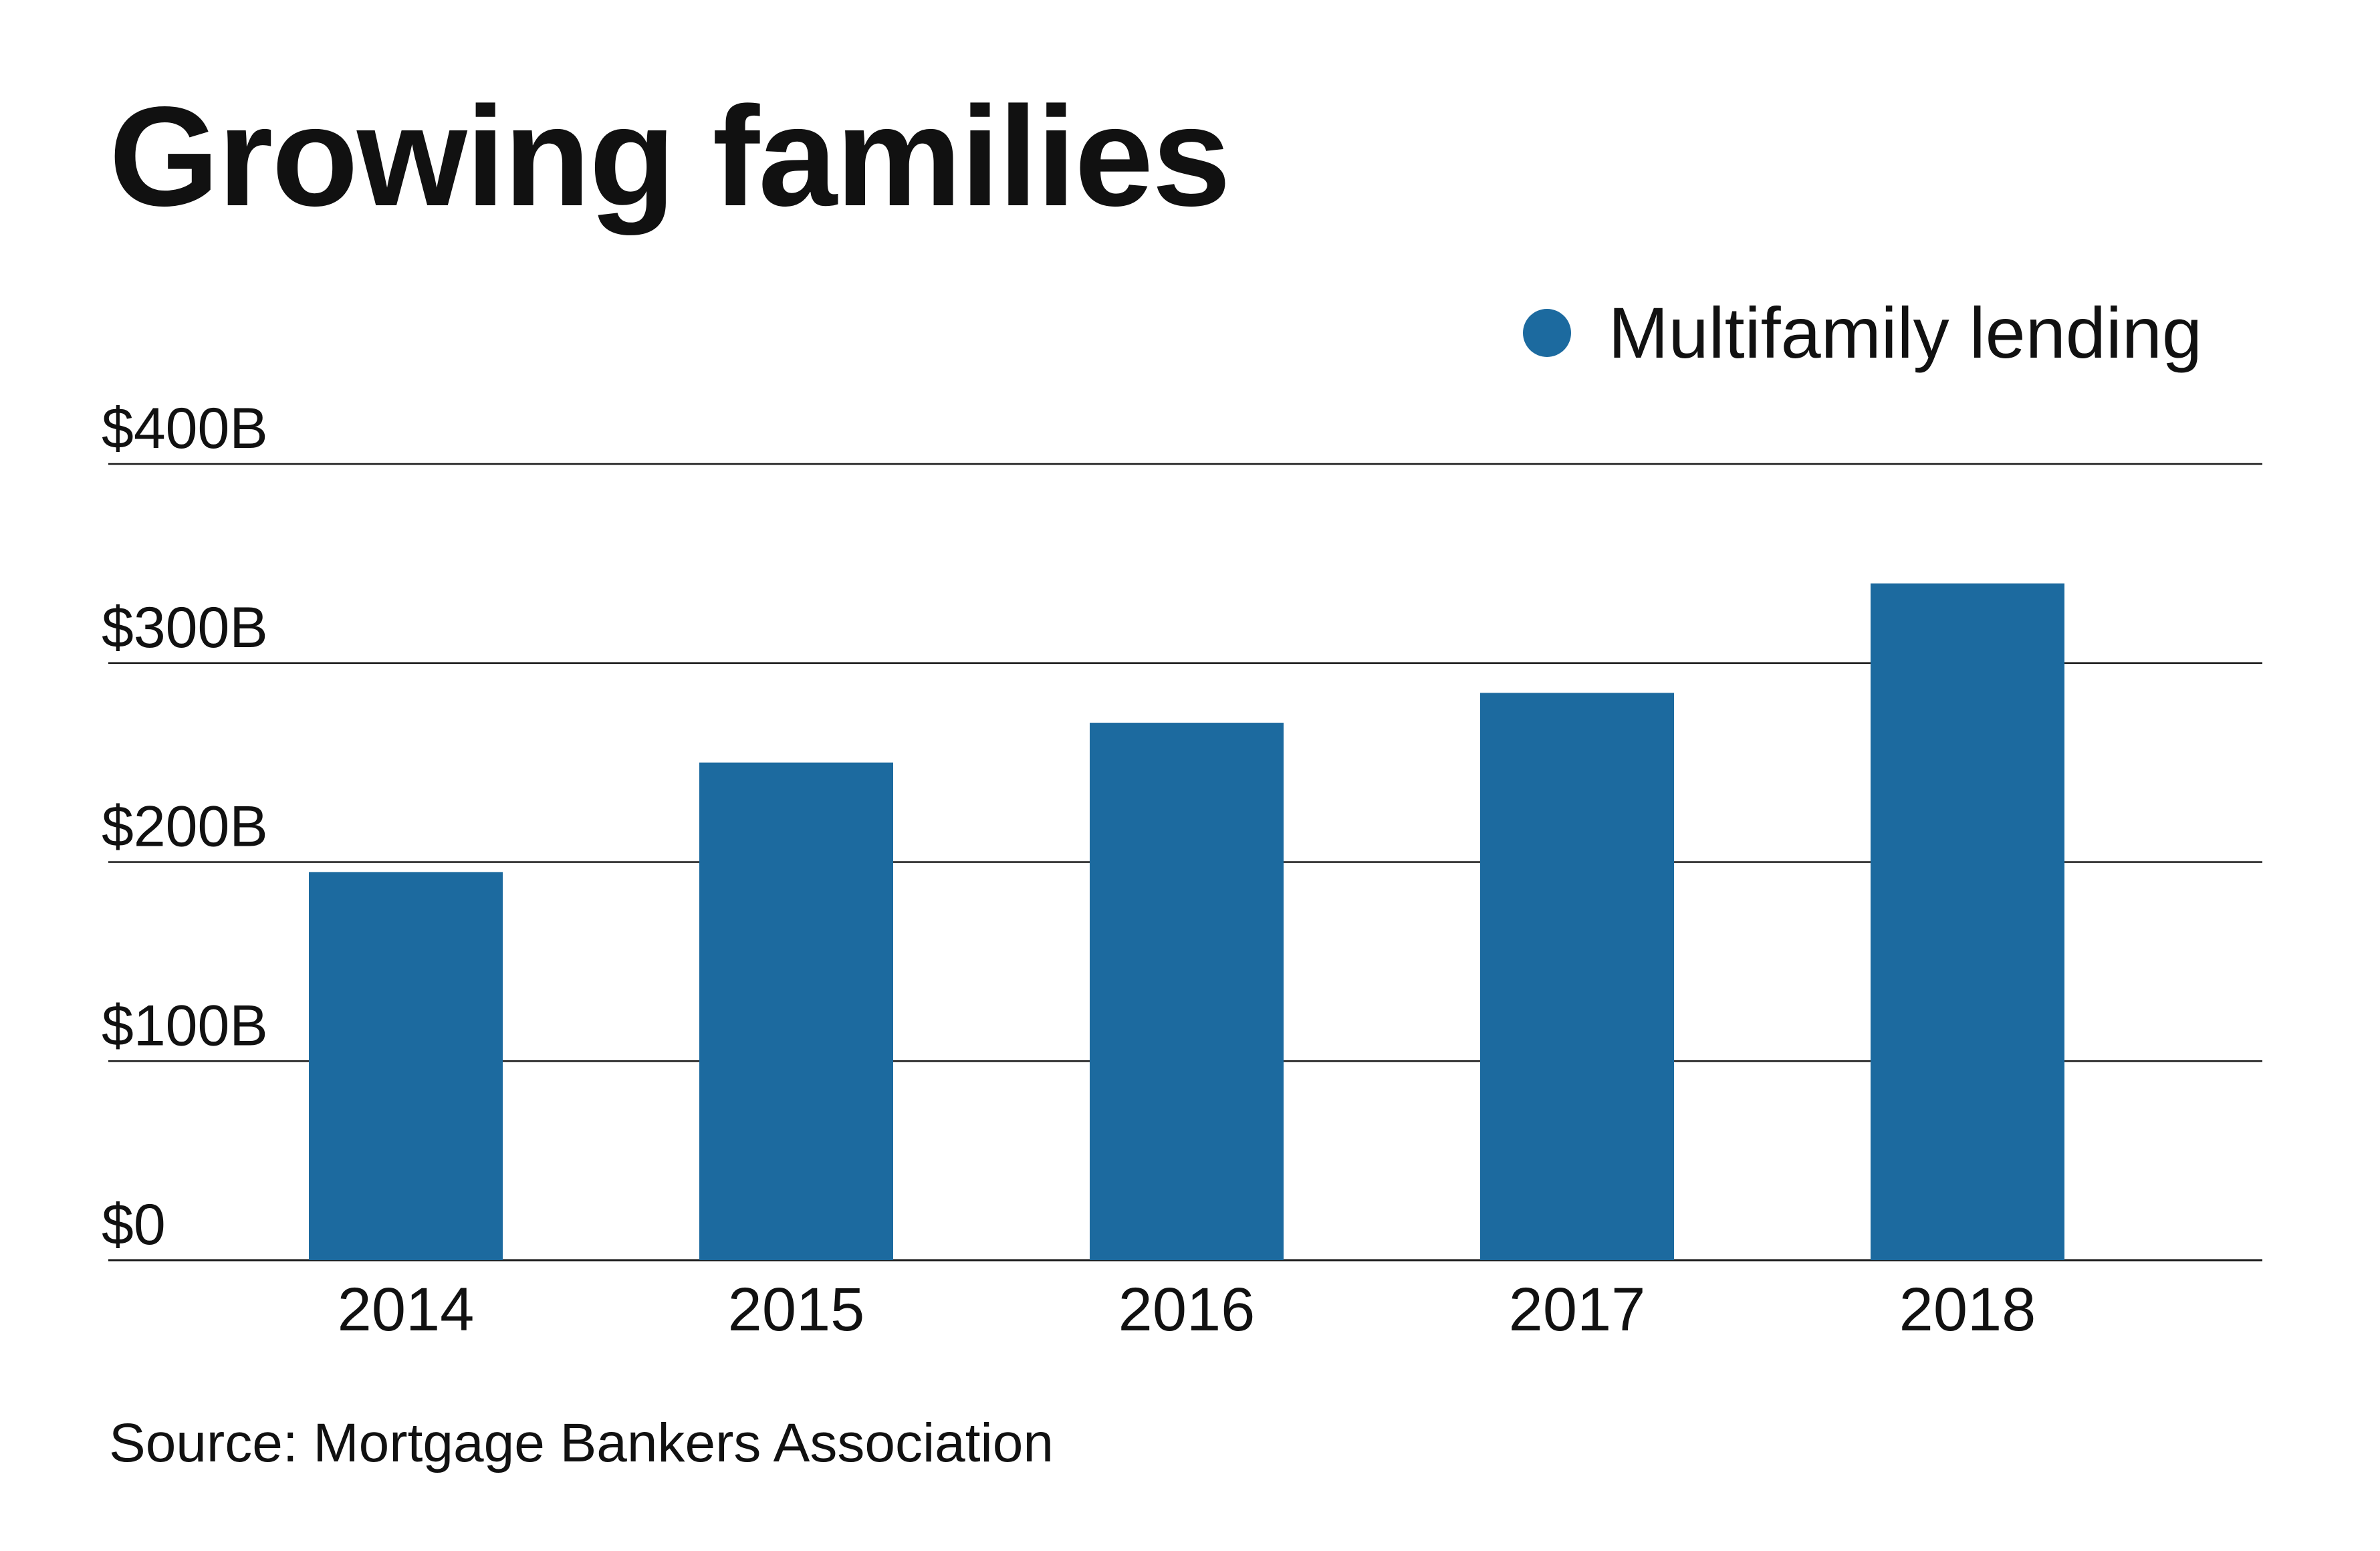 This screenshot has height=1551, width=2380. Describe the element at coordinates (670, 156) in the screenshot. I see `chart-title: Growing families` at that location.